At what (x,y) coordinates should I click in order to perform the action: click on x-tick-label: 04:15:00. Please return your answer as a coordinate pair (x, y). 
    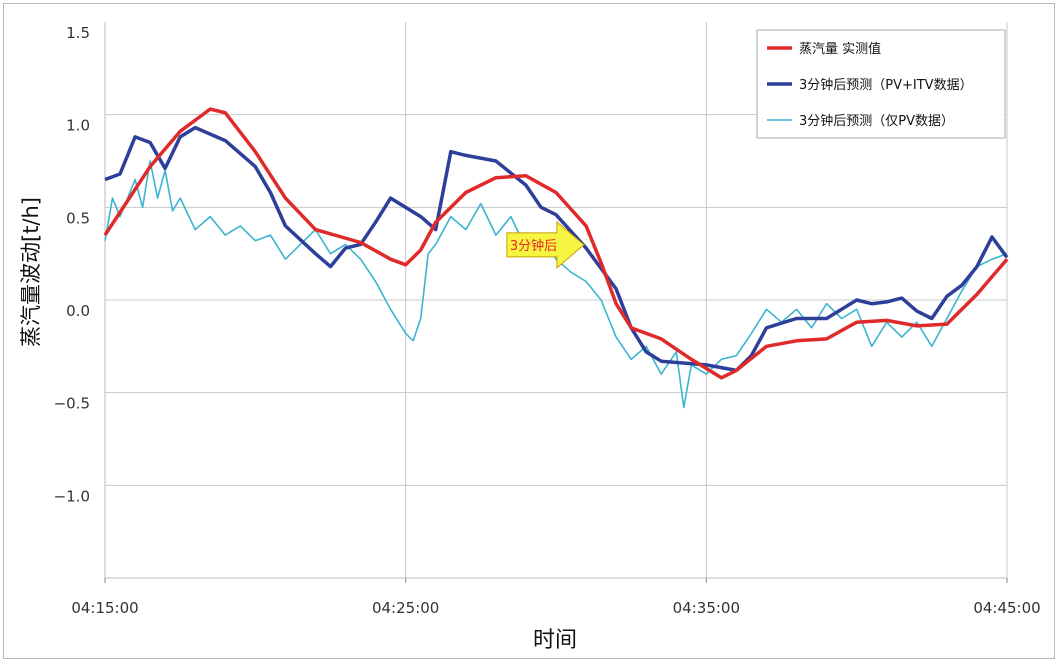
    Looking at the image, I should click on (104, 608).